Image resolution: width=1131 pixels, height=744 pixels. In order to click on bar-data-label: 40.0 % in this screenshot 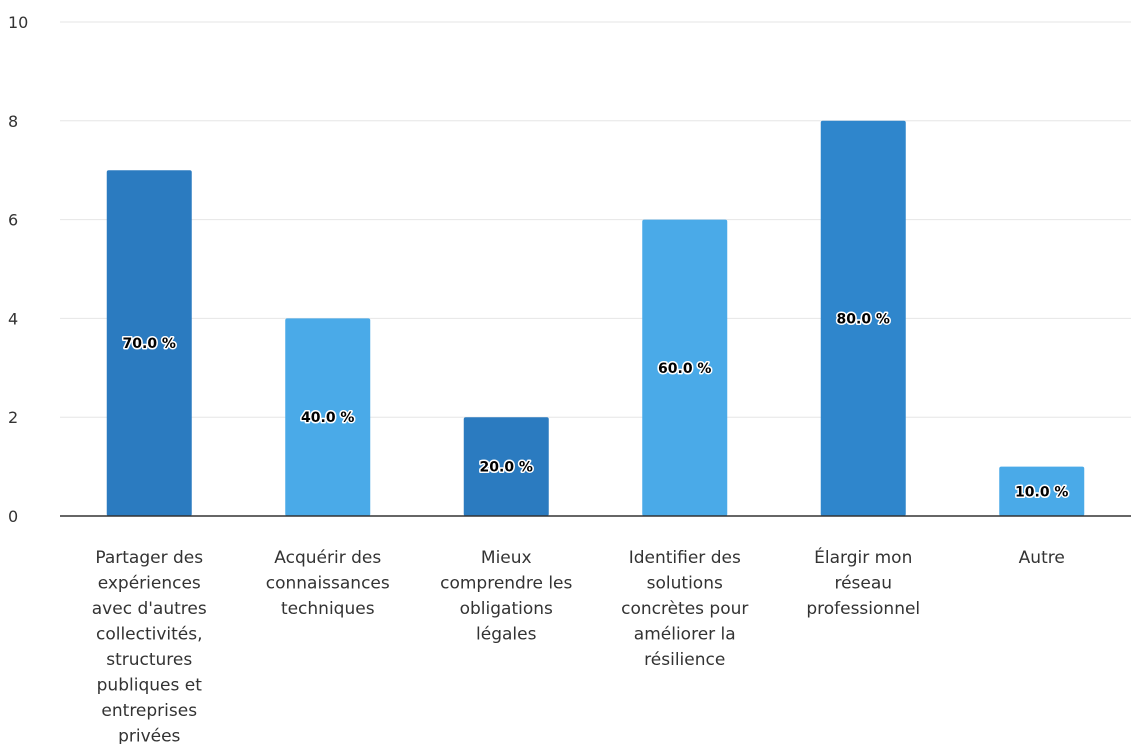, I will do `click(327, 418)`.